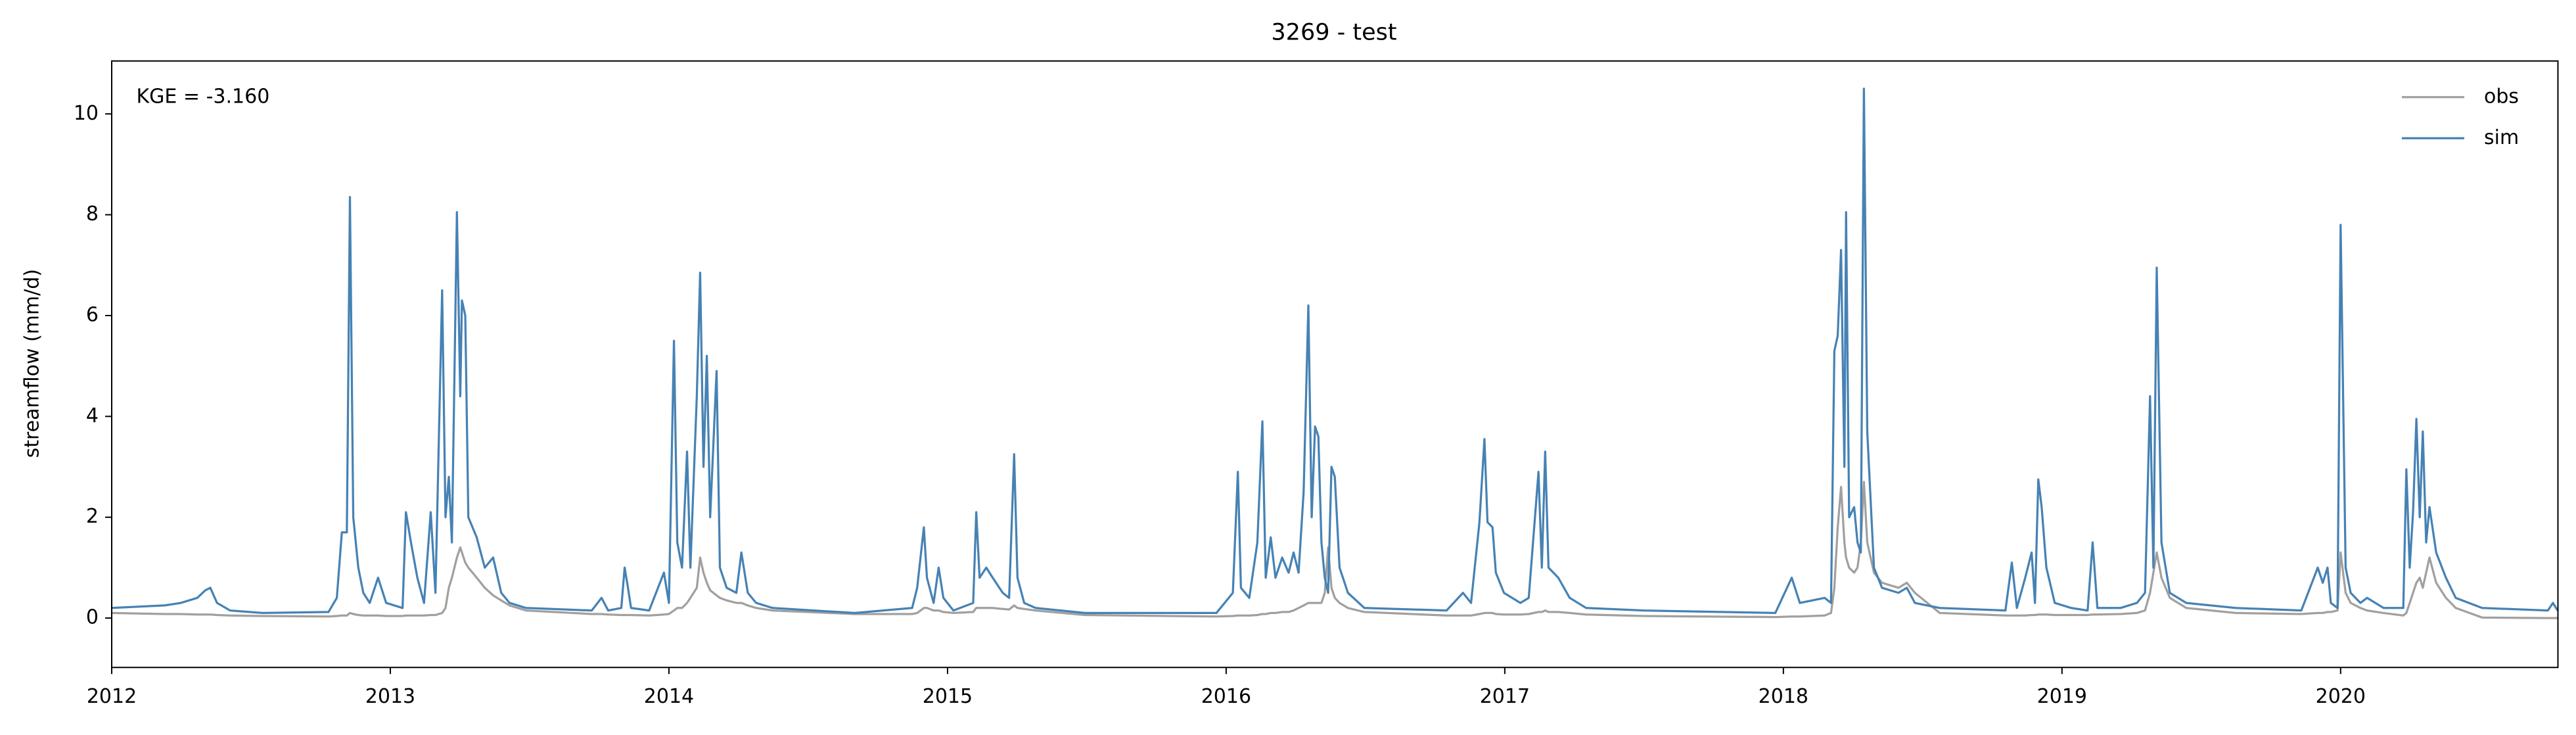 This screenshot has width=2576, height=735. Describe the element at coordinates (1784, 696) in the screenshot. I see `x-tick-label: 2018` at that location.